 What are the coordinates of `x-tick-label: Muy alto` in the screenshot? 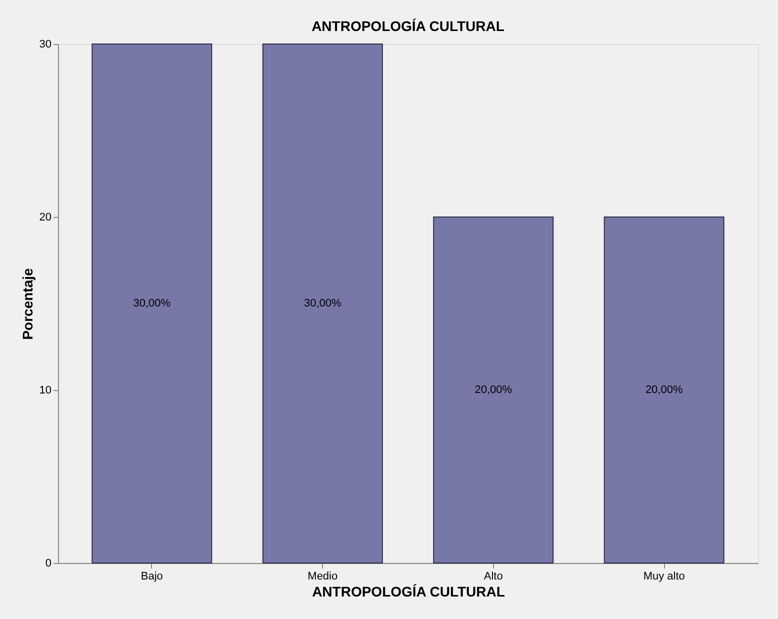 It's located at (664, 576).